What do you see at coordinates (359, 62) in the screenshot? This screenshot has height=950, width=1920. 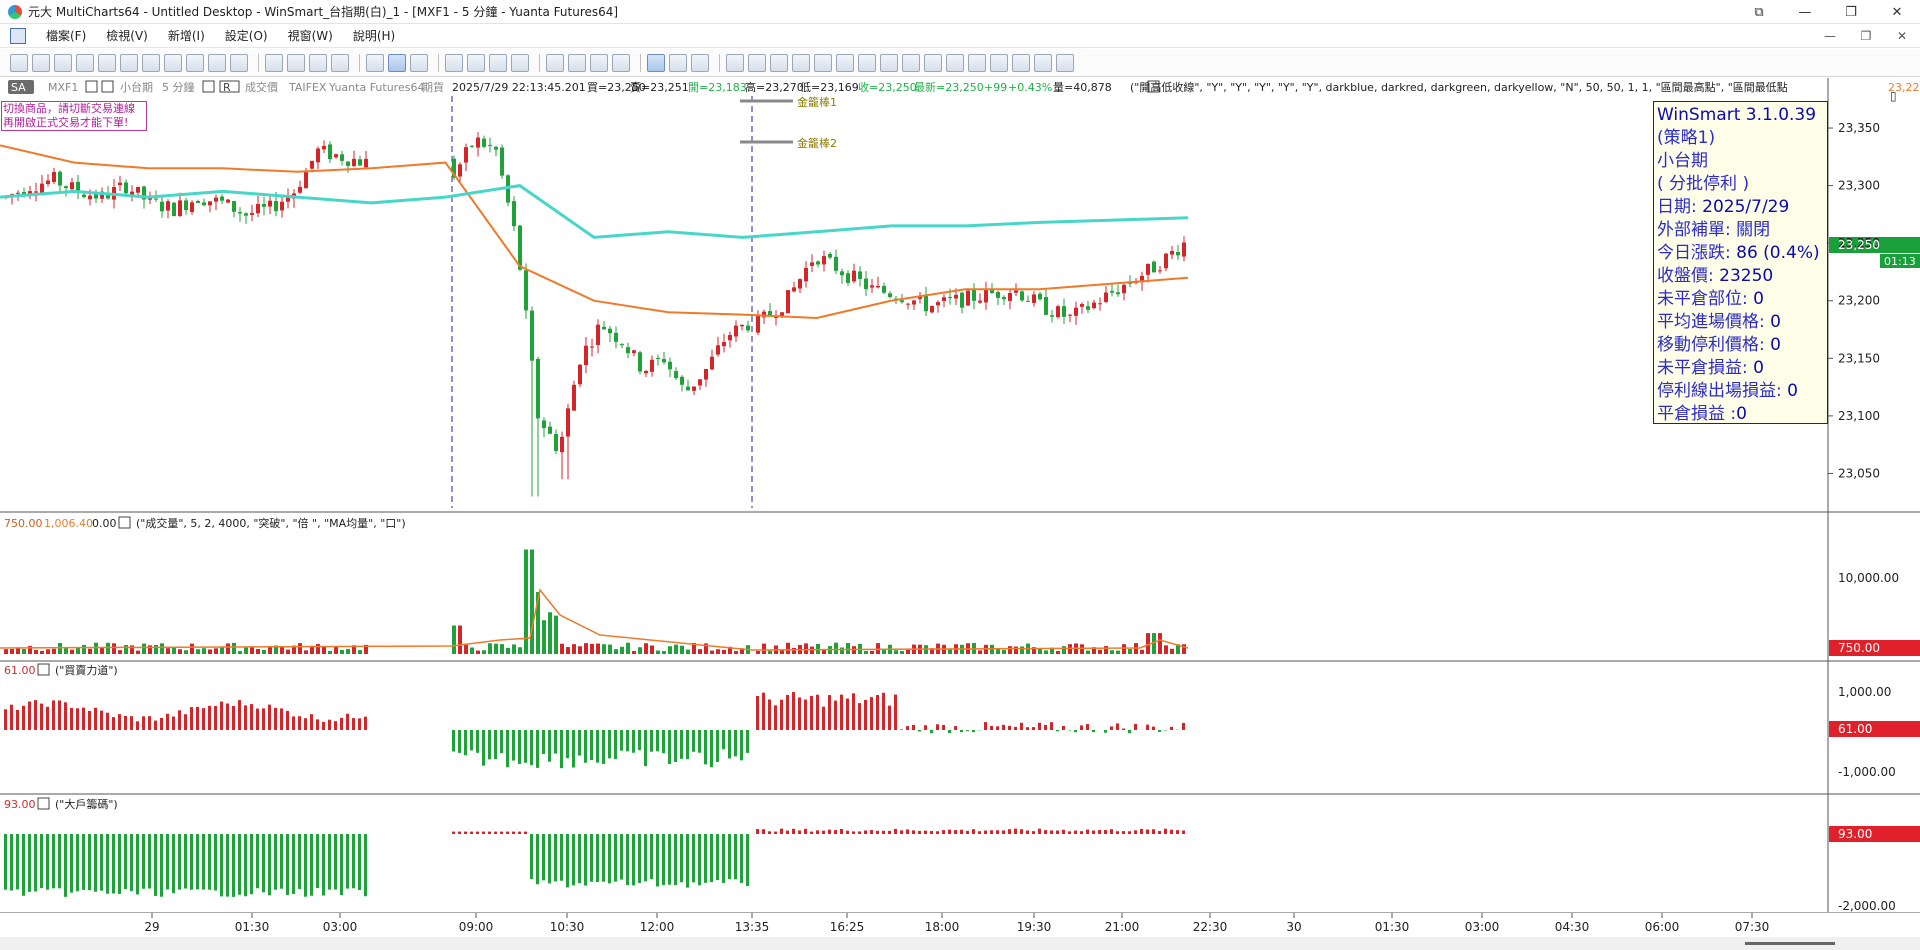 I see `toolbar-separator` at bounding box center [359, 62].